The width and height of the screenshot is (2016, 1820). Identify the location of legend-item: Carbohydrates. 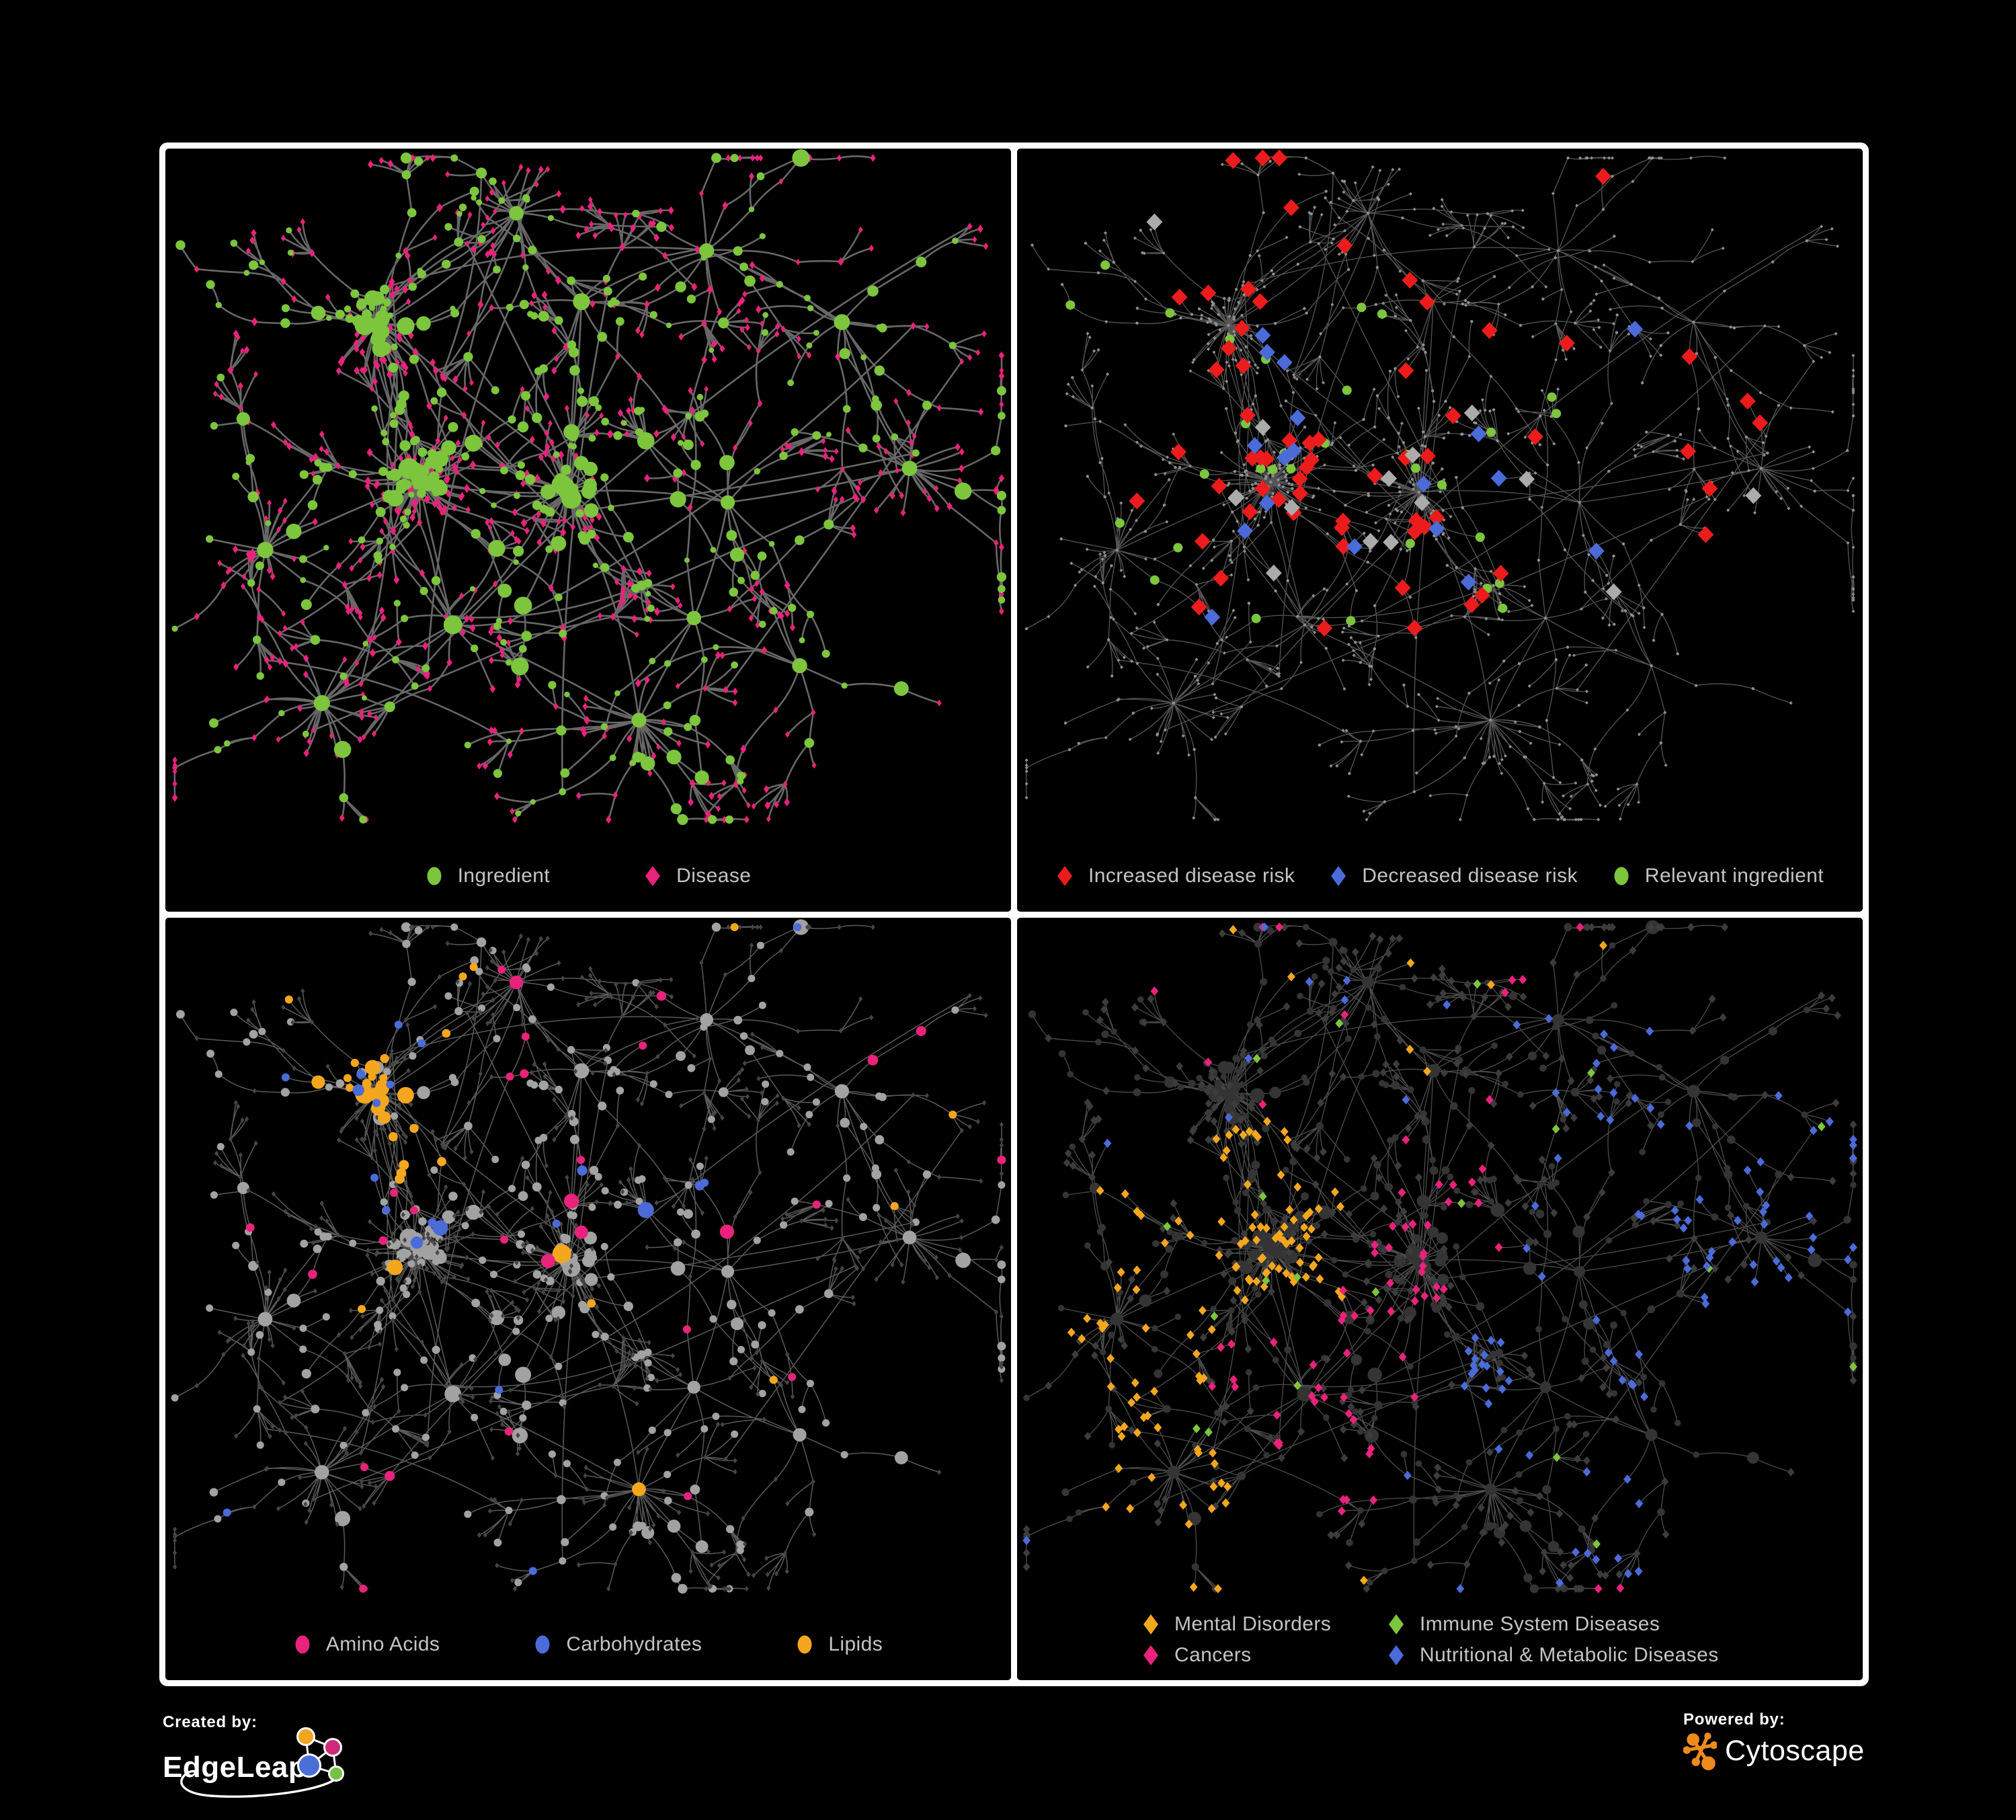
(618, 1644).